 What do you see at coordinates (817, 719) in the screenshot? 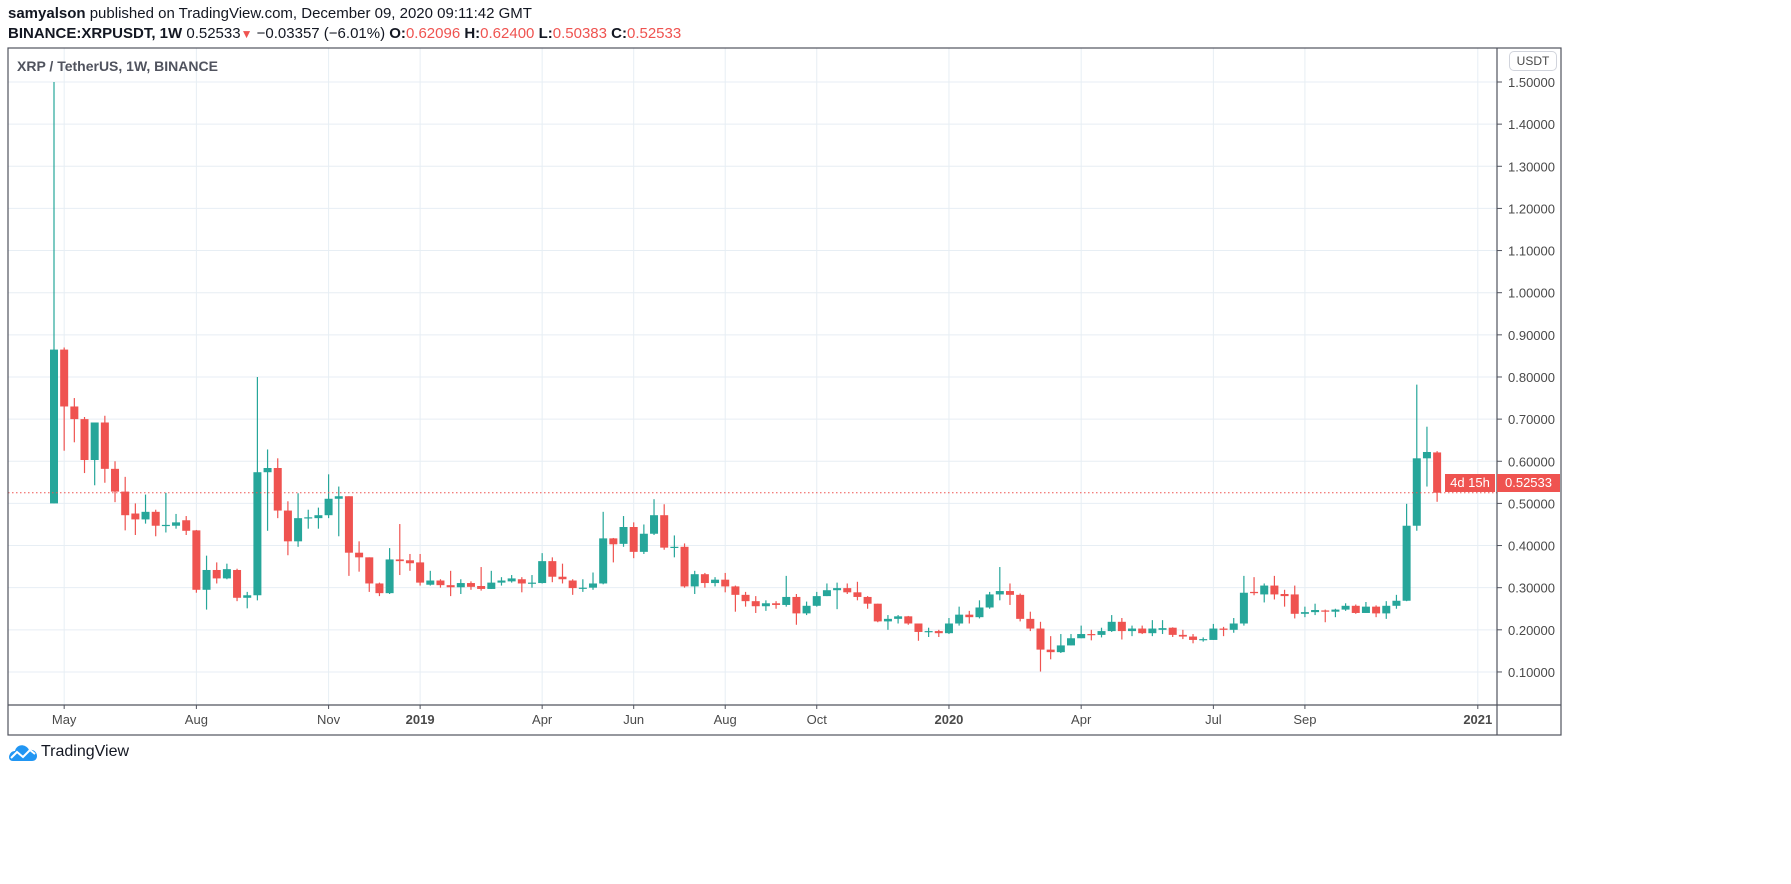
I see `x-tick-label: Oct` at bounding box center [817, 719].